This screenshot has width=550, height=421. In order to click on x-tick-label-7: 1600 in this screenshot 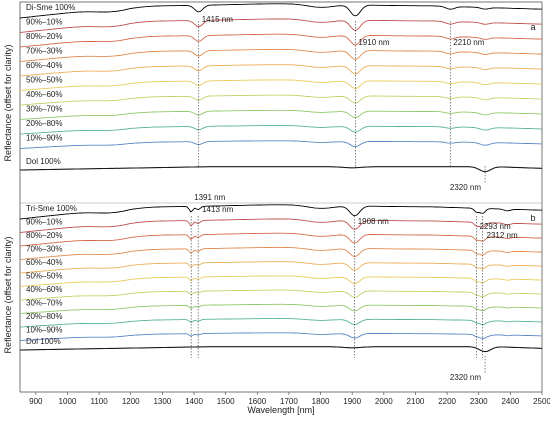, I will do `click(257, 401)`.